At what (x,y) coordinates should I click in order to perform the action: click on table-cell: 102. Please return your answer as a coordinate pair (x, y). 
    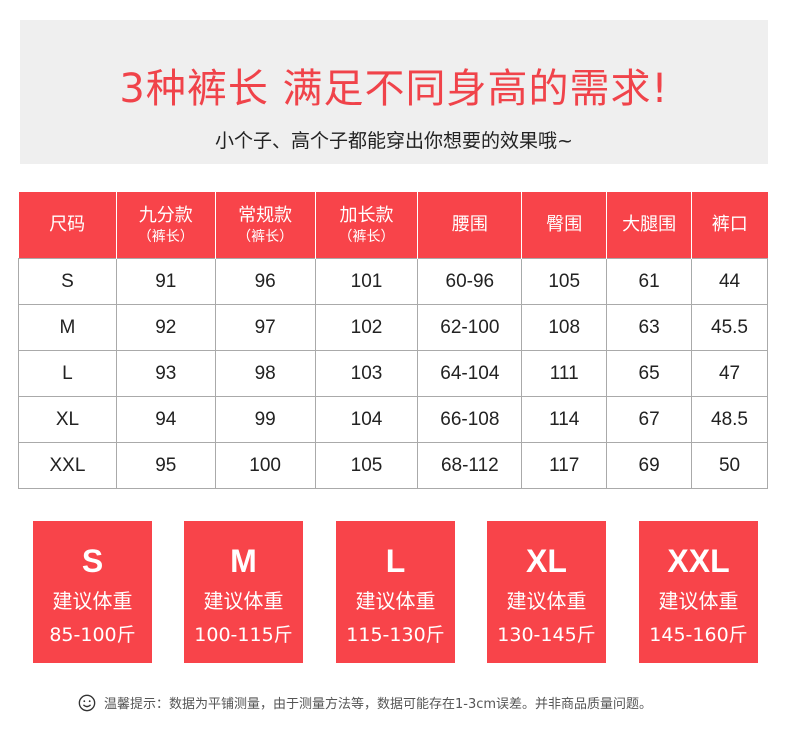
    Looking at the image, I should click on (366, 327).